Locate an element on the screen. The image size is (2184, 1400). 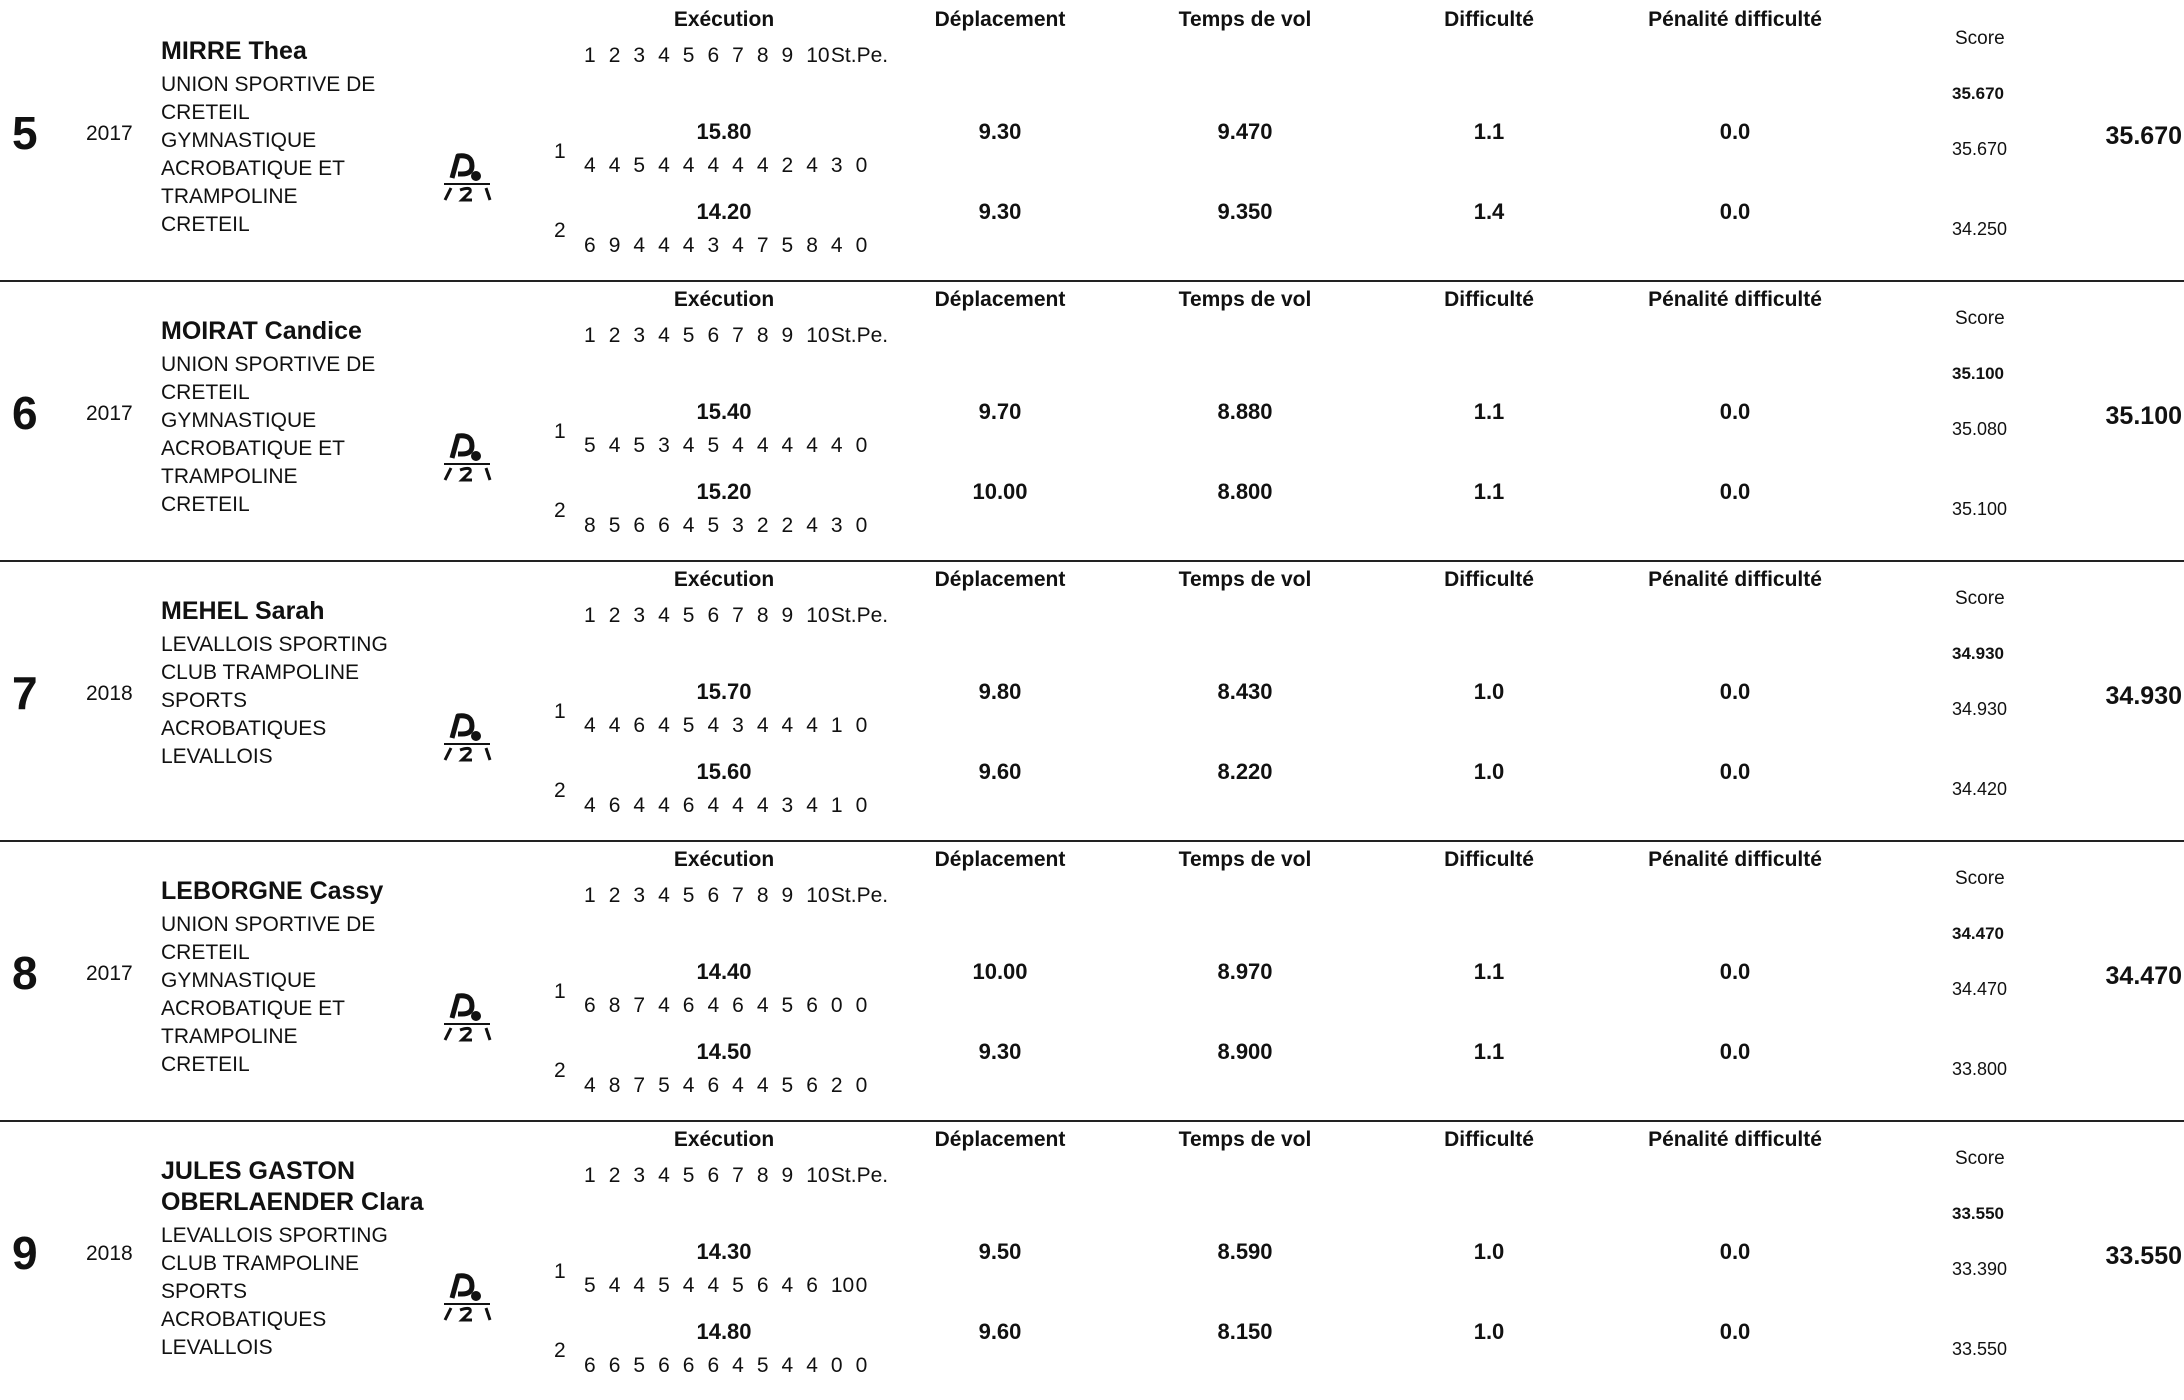
judge-column-label: 2 is located at coordinates (614, 615).